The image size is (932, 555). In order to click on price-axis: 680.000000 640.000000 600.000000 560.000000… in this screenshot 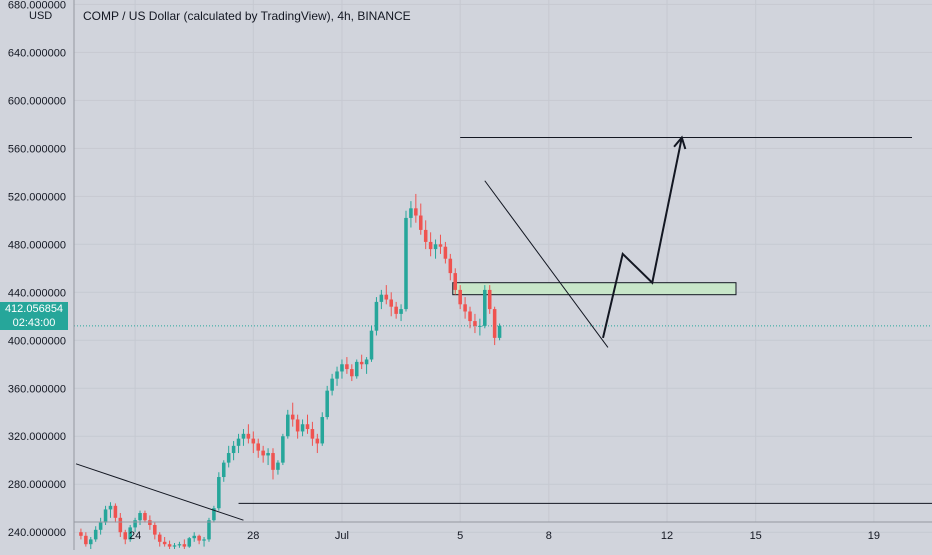, I will do `click(37, 269)`.